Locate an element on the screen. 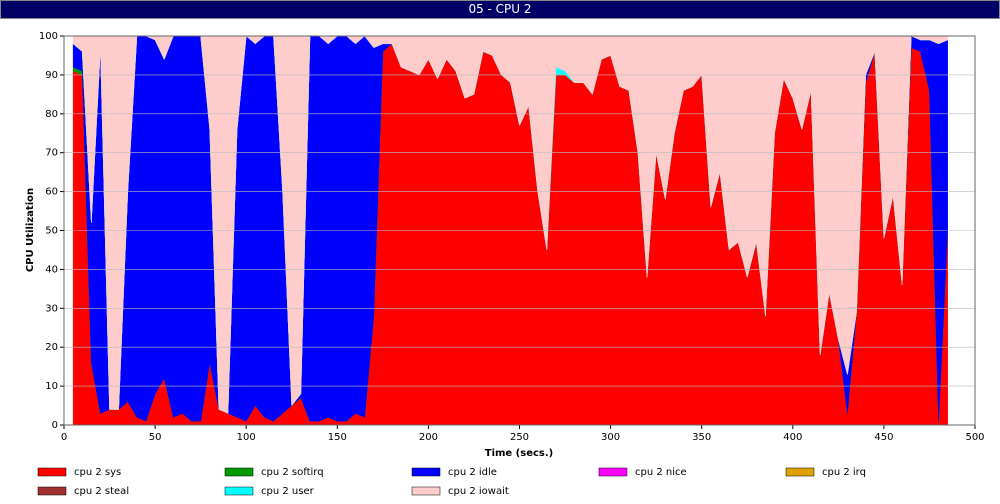  y-tick-label: 100 is located at coordinates (48, 36).